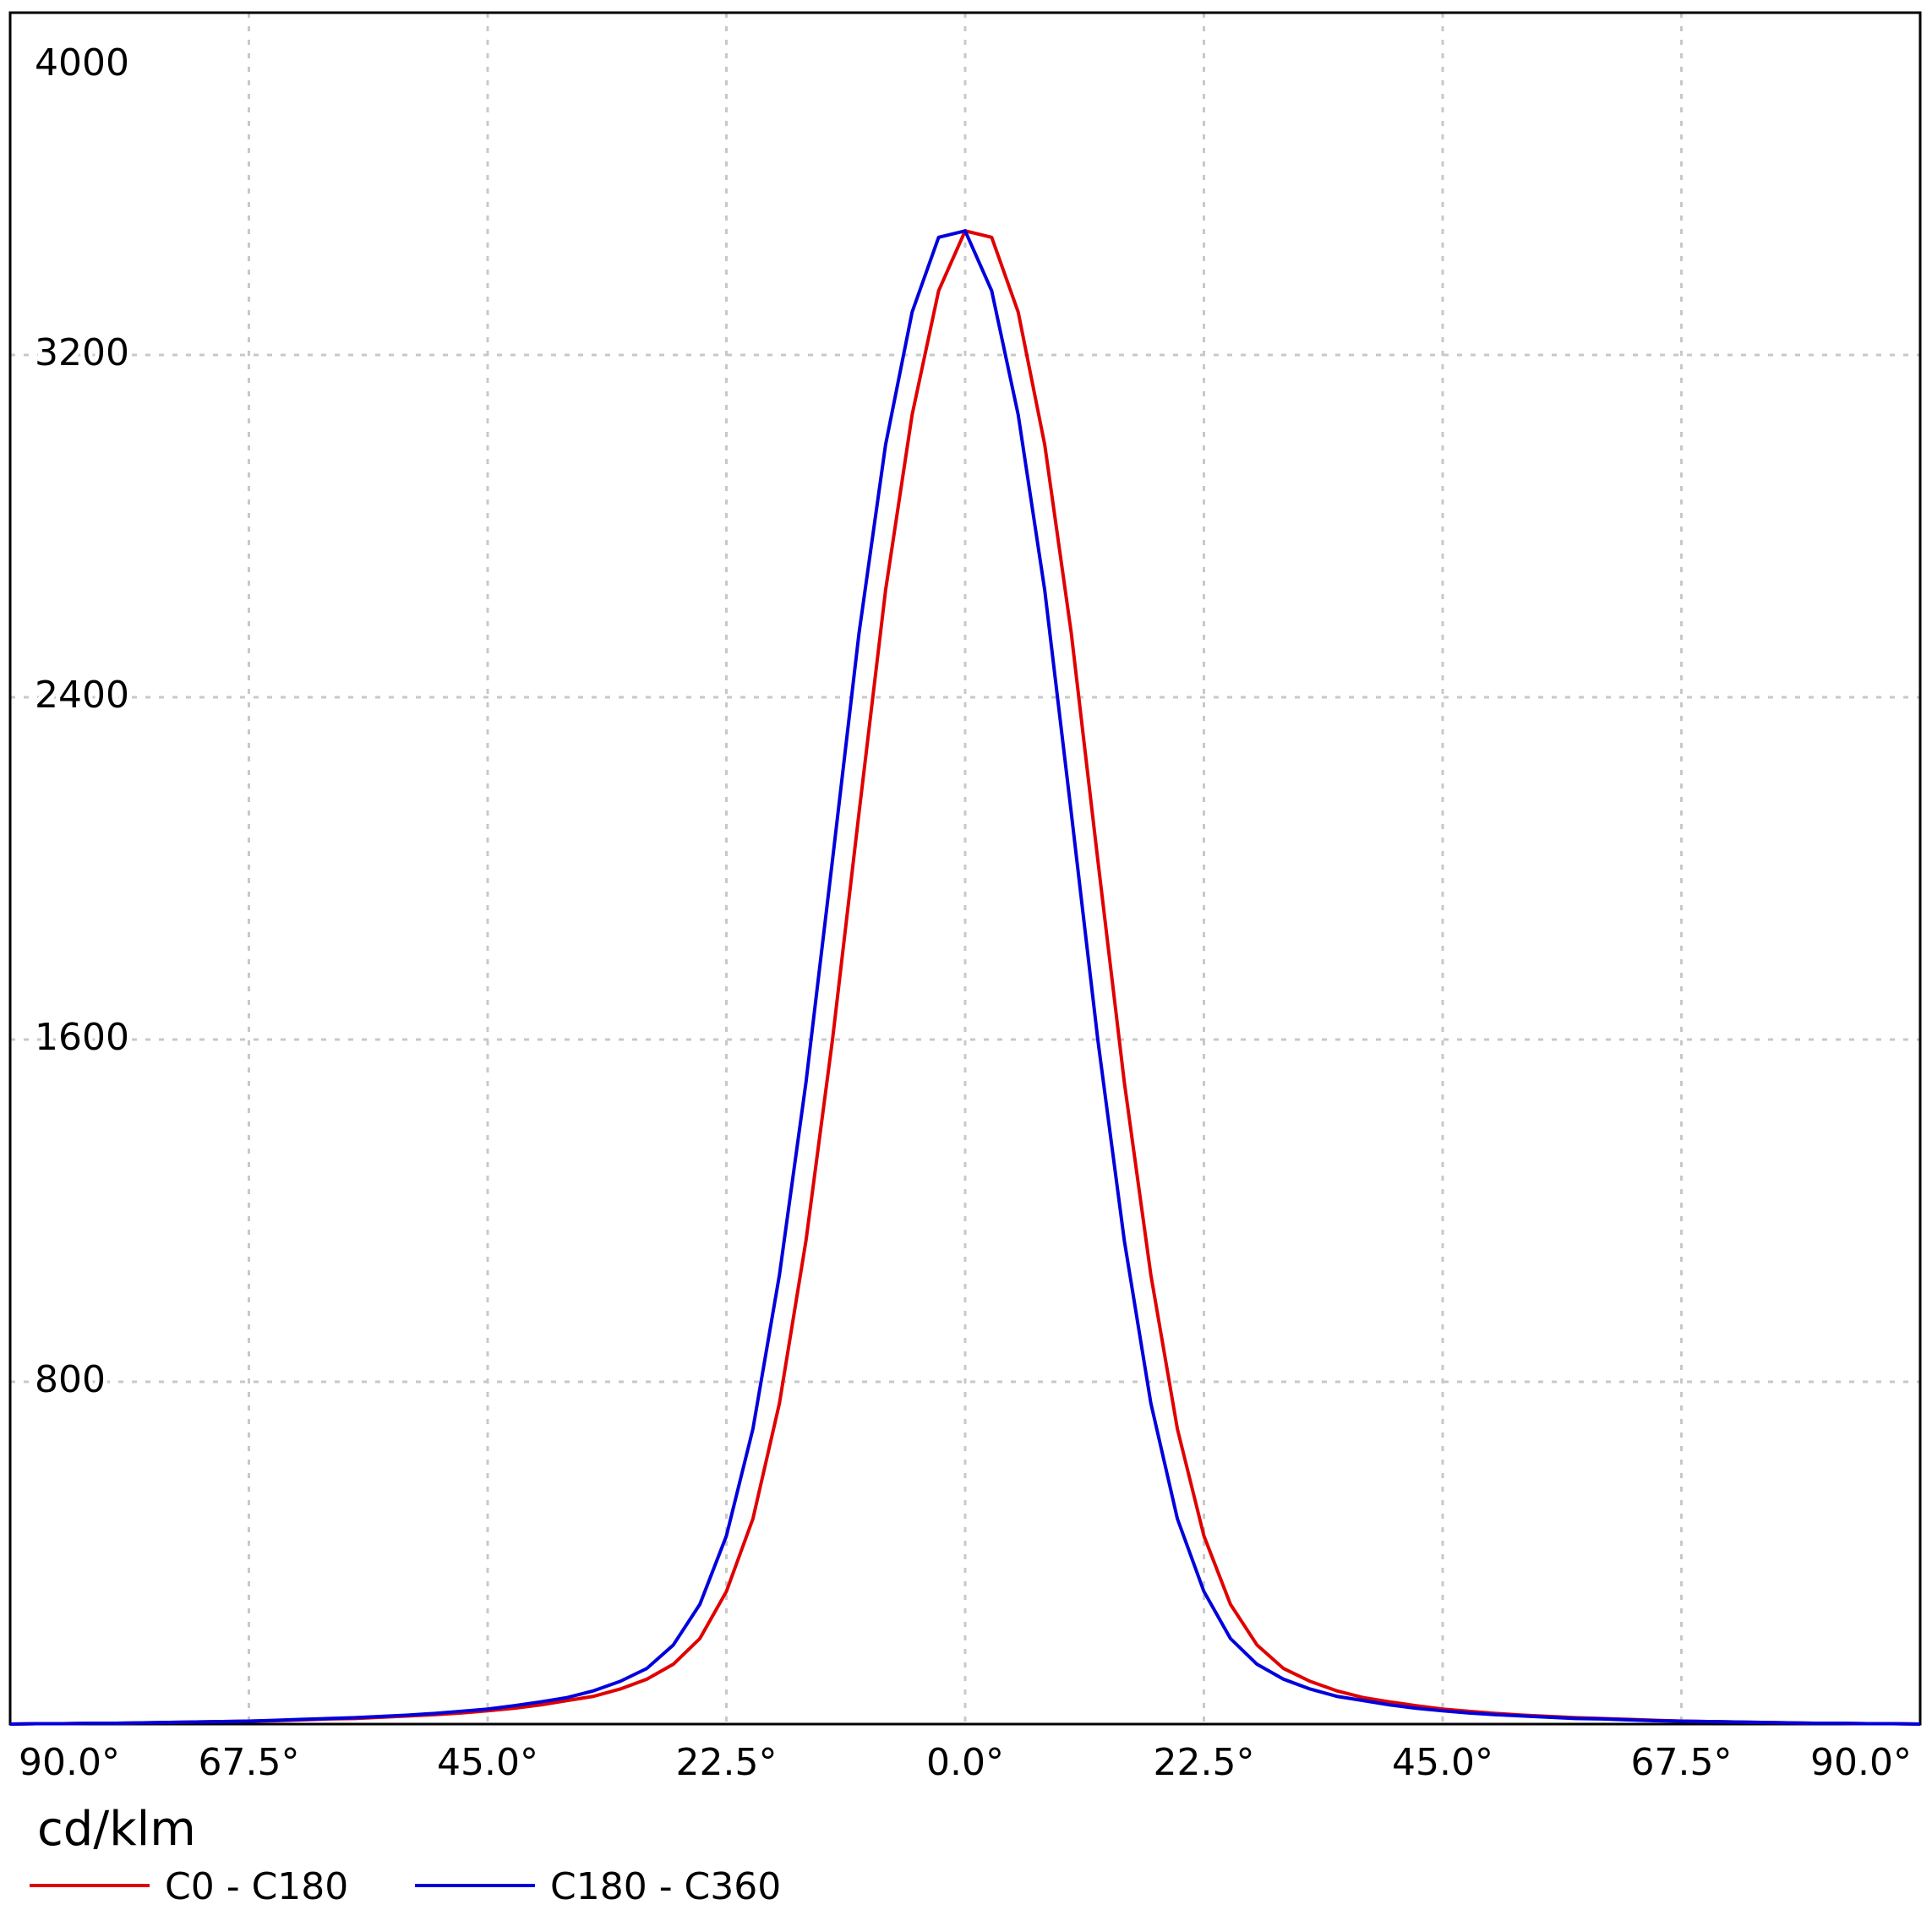 This screenshot has height=1932, width=1932. What do you see at coordinates (965, 1762) in the screenshot?
I see `x-tick-label: 0.0°` at bounding box center [965, 1762].